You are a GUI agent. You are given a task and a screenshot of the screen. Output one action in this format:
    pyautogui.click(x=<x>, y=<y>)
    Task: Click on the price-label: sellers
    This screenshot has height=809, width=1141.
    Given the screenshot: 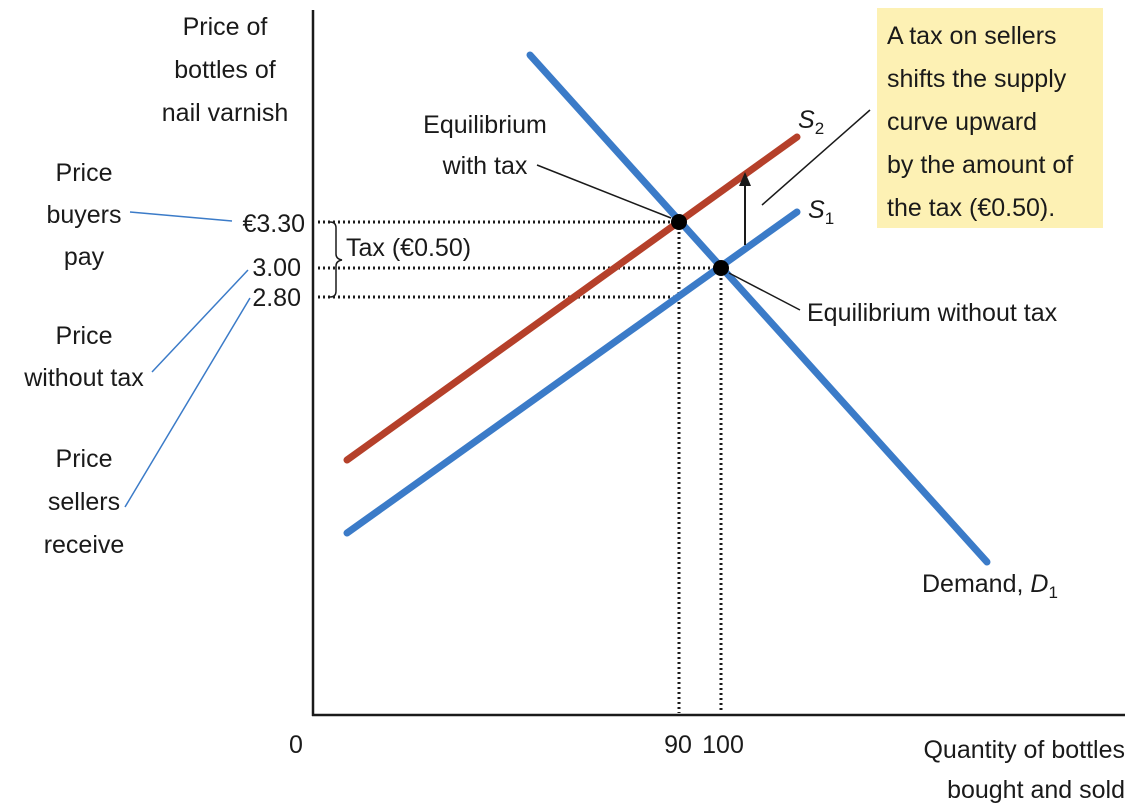 What is the action you would take?
    pyautogui.click(x=84, y=502)
    